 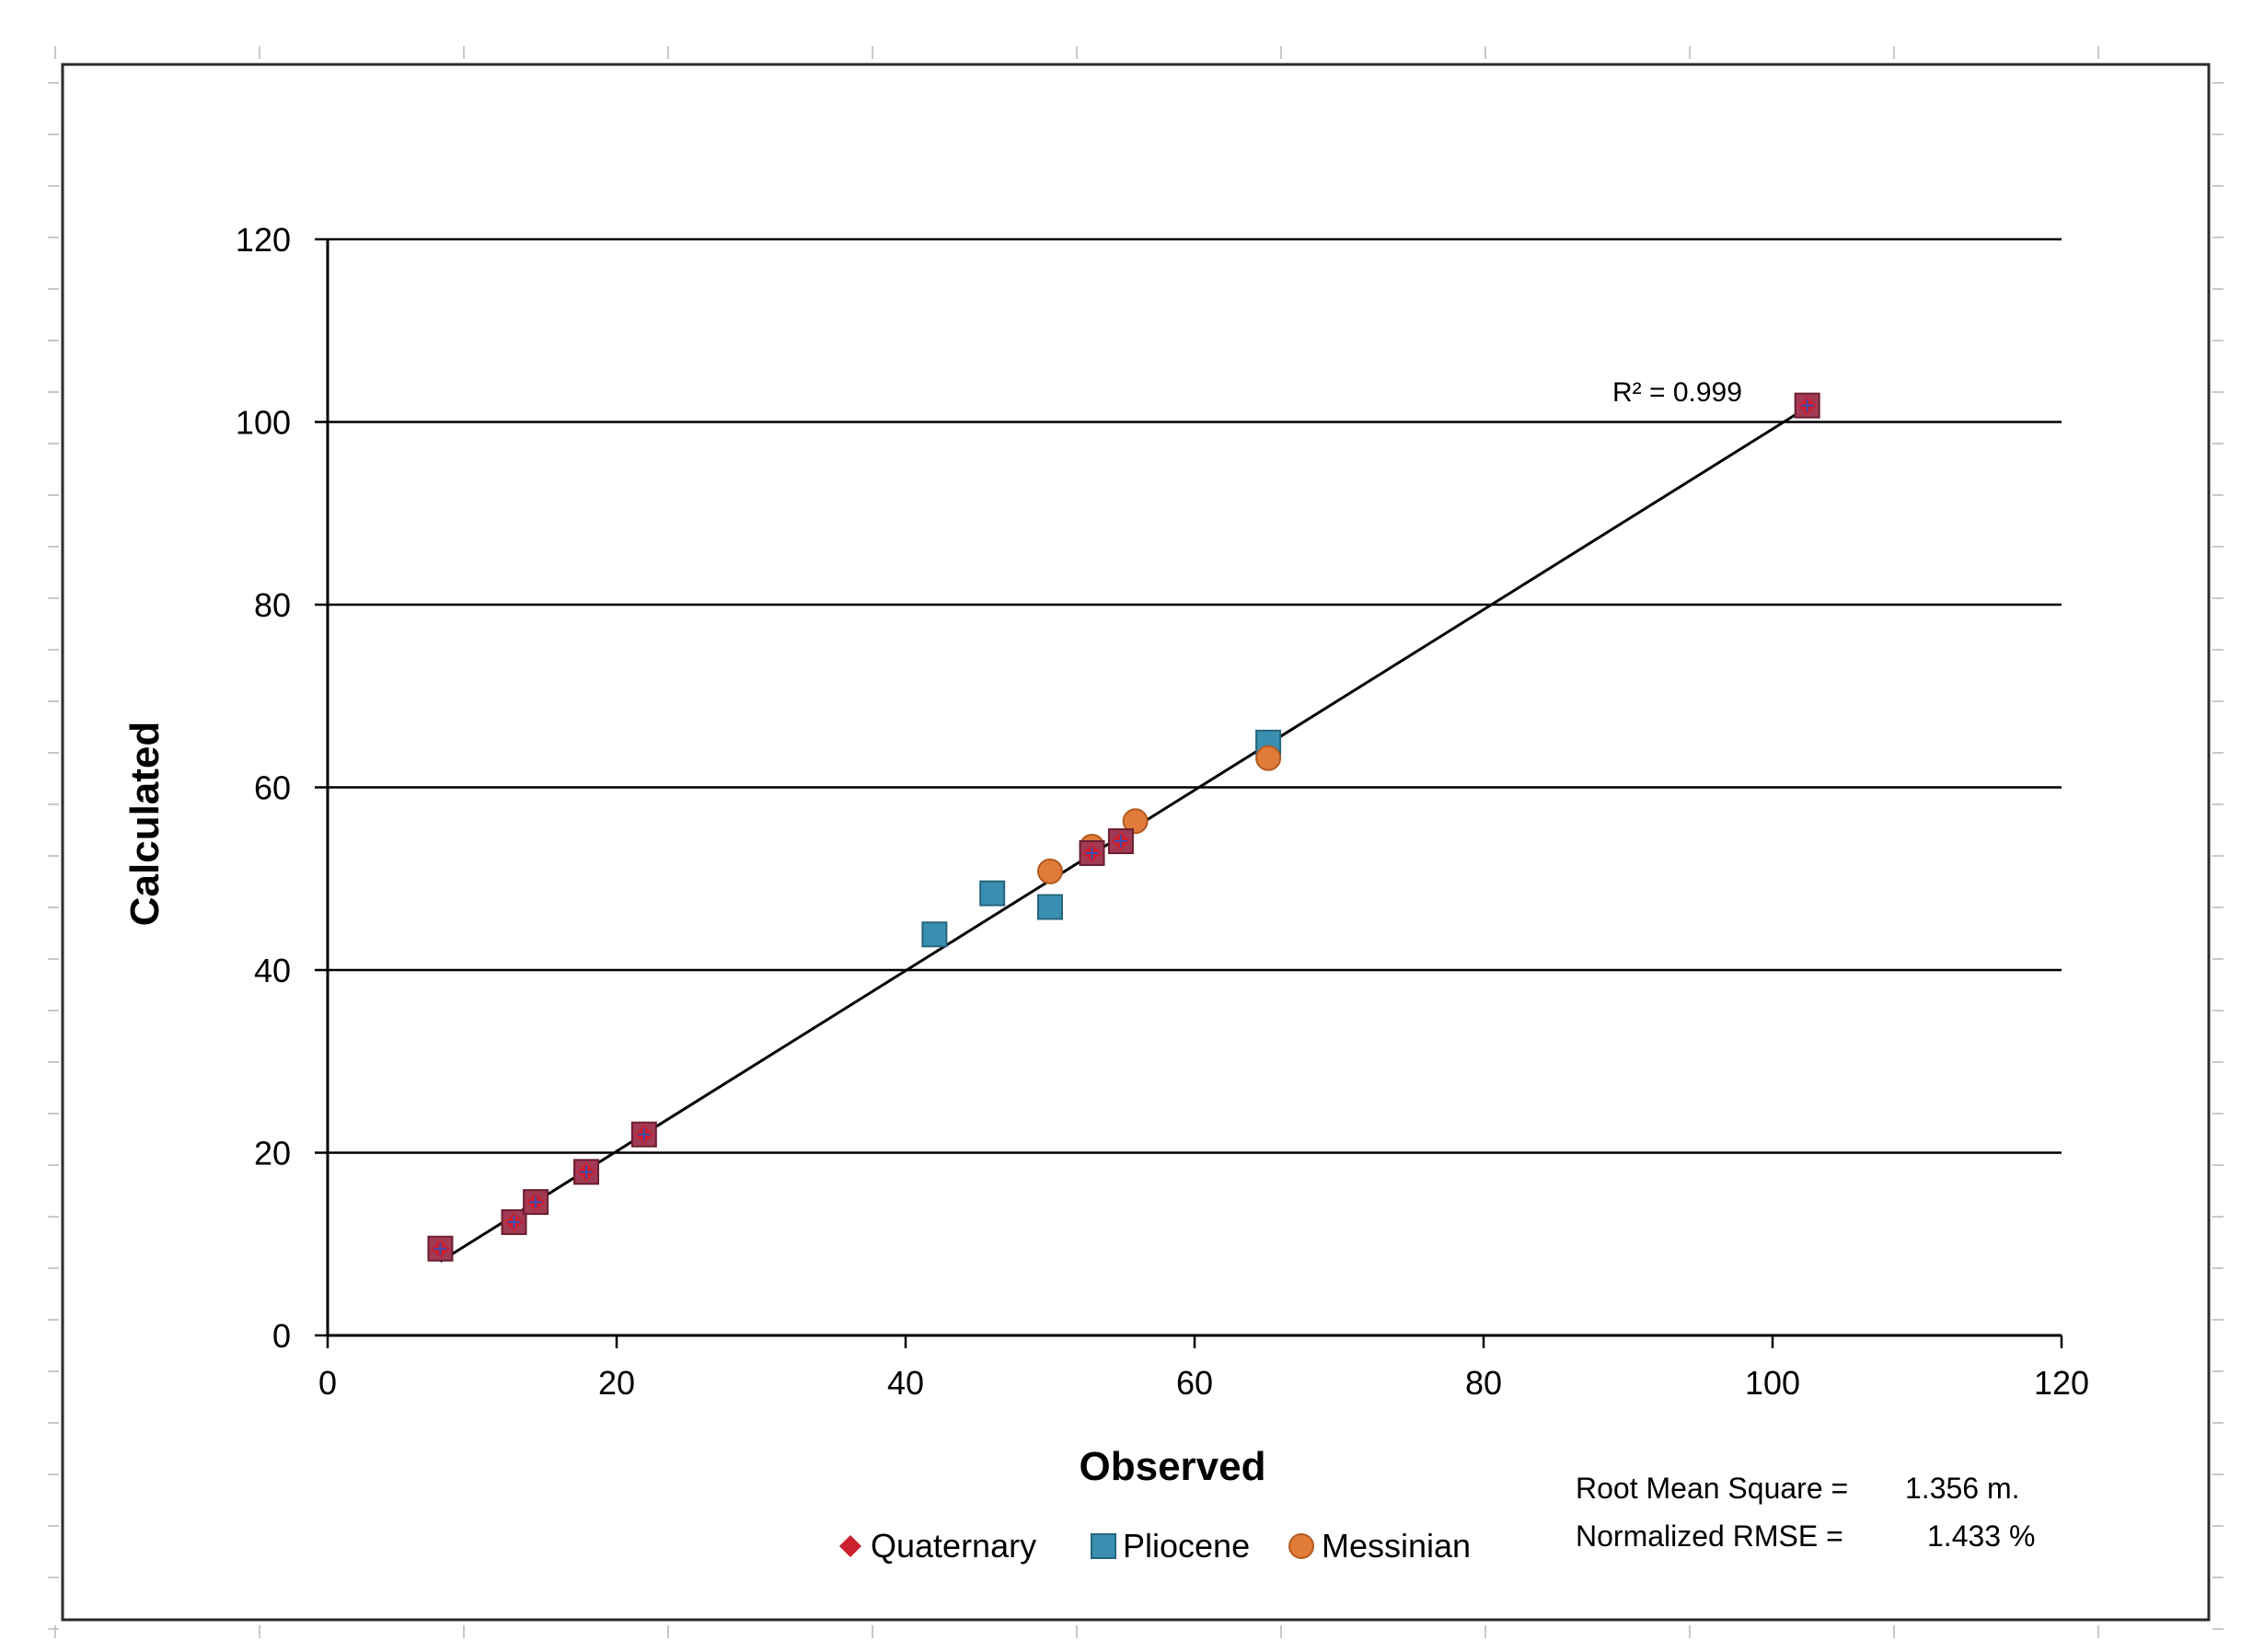 I want to click on x-tick-label: 20, so click(x=616, y=1383).